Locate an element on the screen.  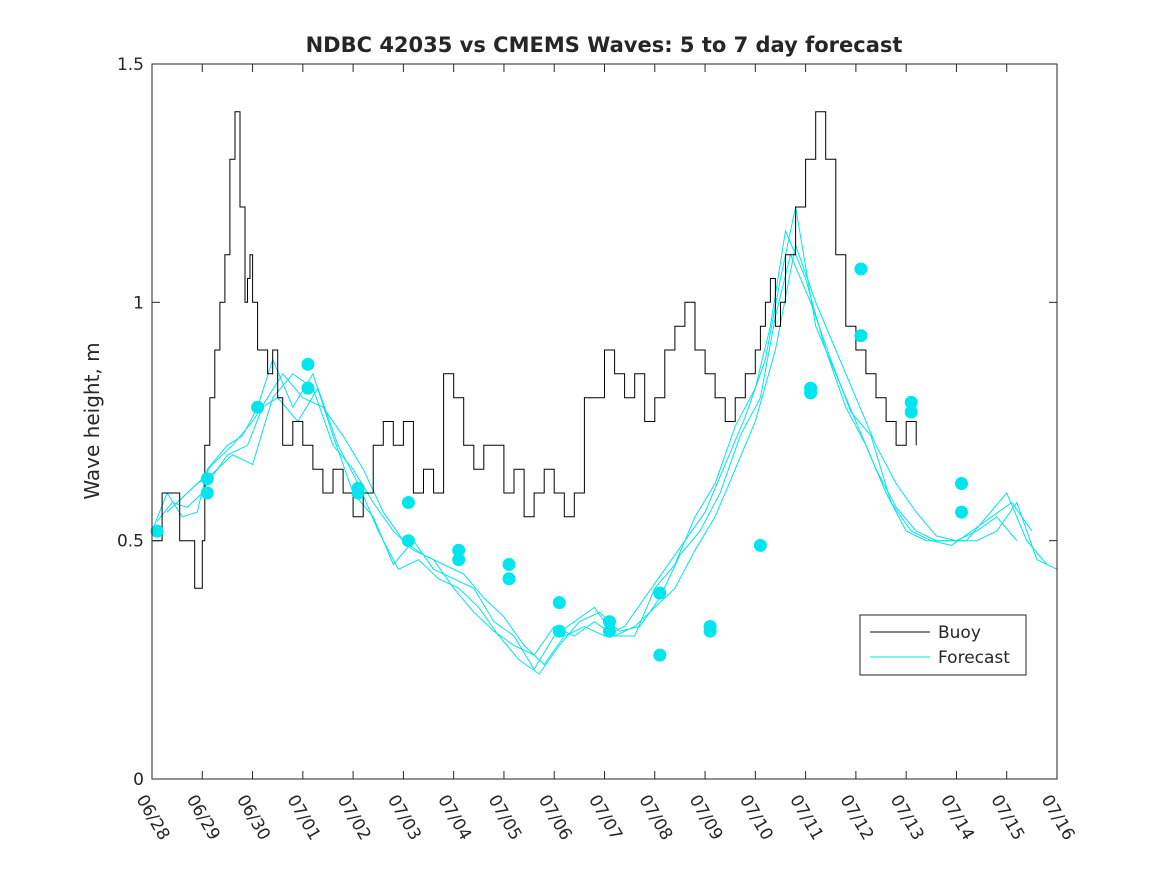
legend-box is located at coordinates (943, 645).